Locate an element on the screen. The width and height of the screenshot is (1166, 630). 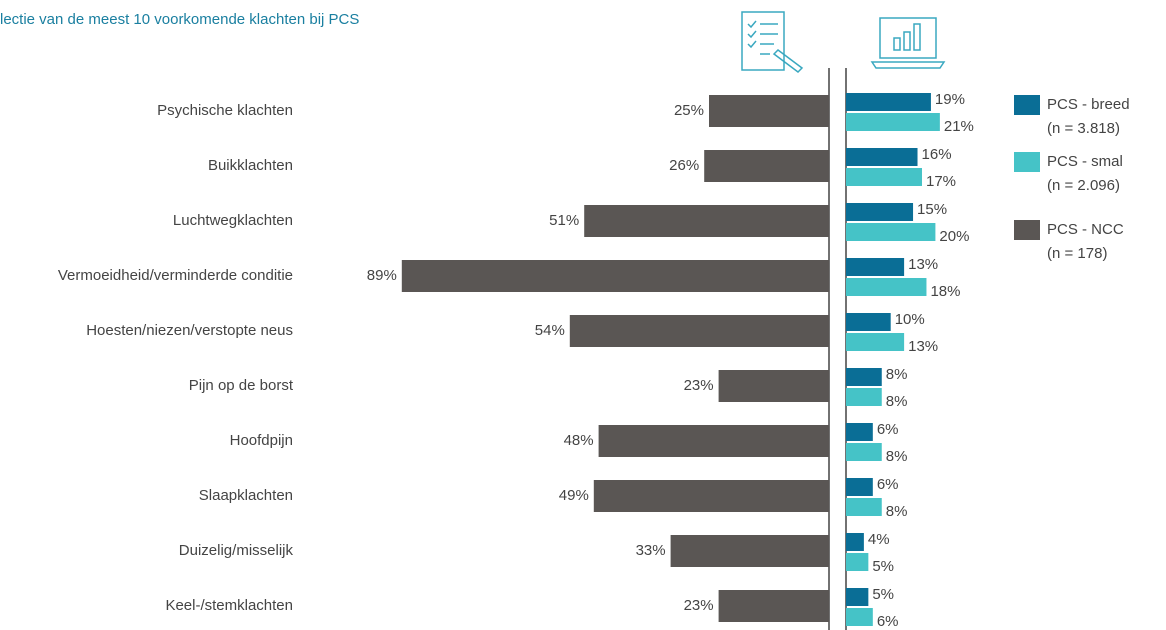
category-label: Vermoeidheid/verminderde conditie is located at coordinates (175, 275).